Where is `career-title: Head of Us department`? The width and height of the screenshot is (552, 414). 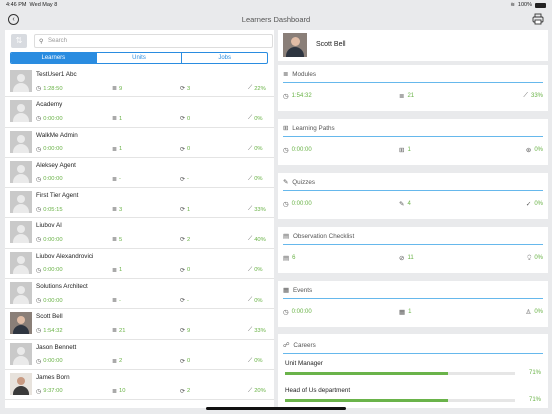 career-title: Head of Us department is located at coordinates (318, 390).